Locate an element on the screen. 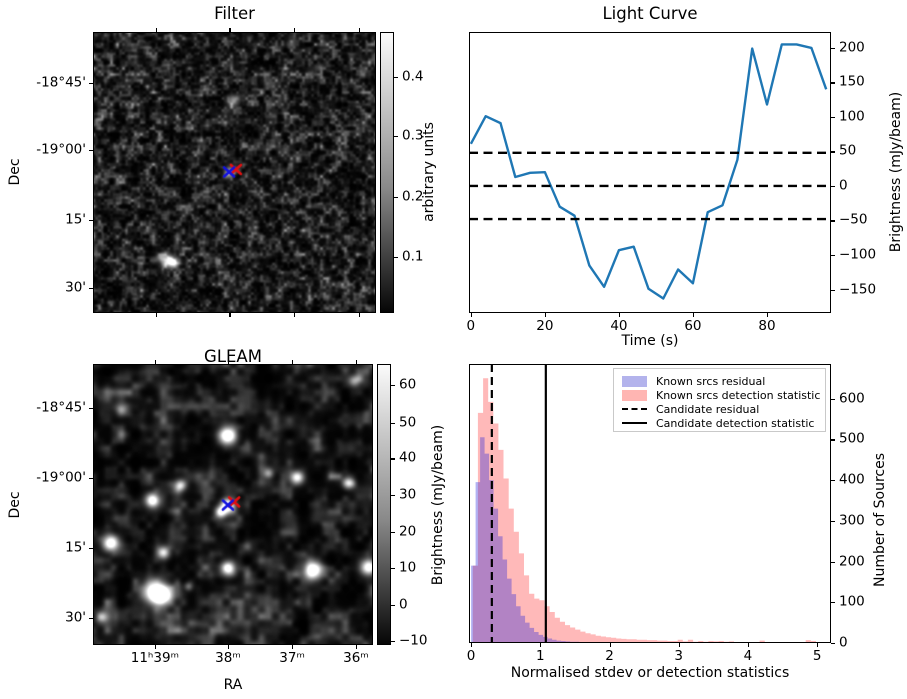 The width and height of the screenshot is (907, 699). tick-label: 0.2 is located at coordinates (413, 196).